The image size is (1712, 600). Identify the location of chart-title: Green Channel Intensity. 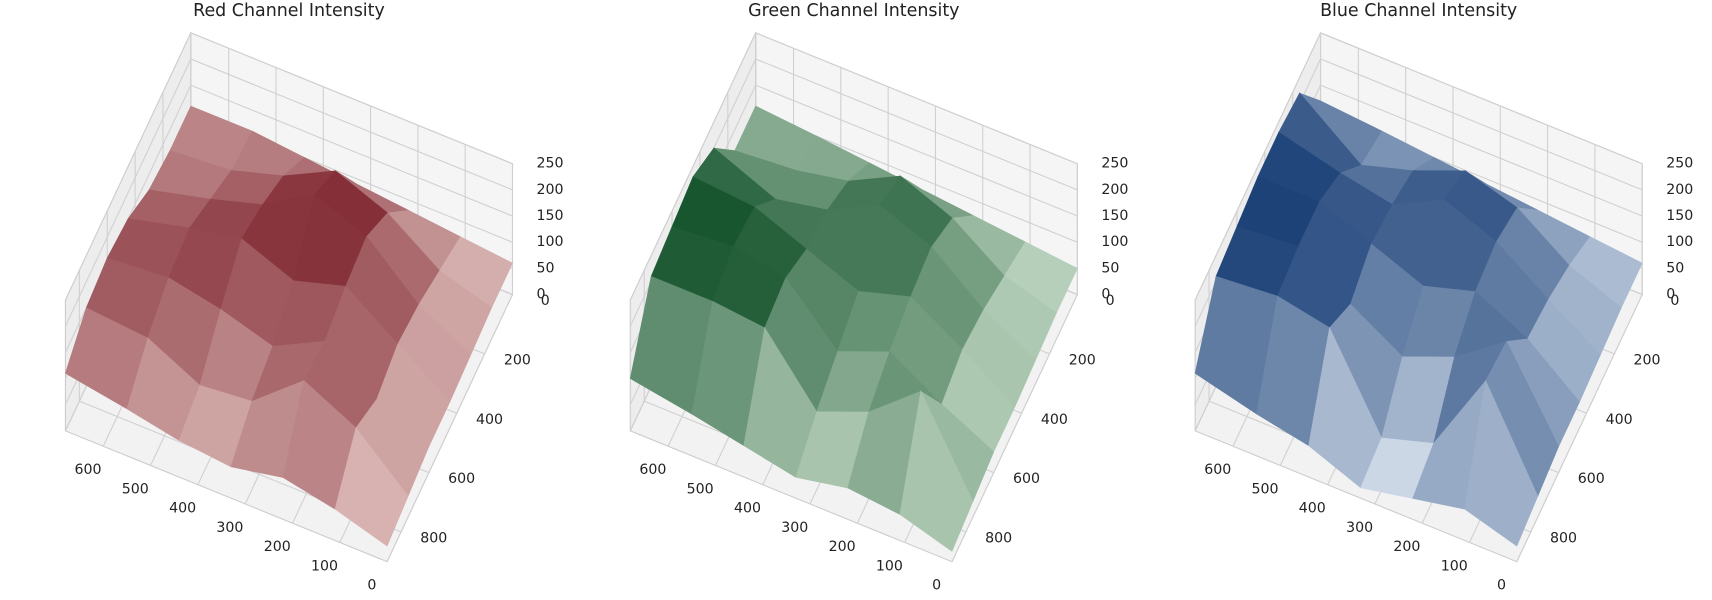
(853, 11).